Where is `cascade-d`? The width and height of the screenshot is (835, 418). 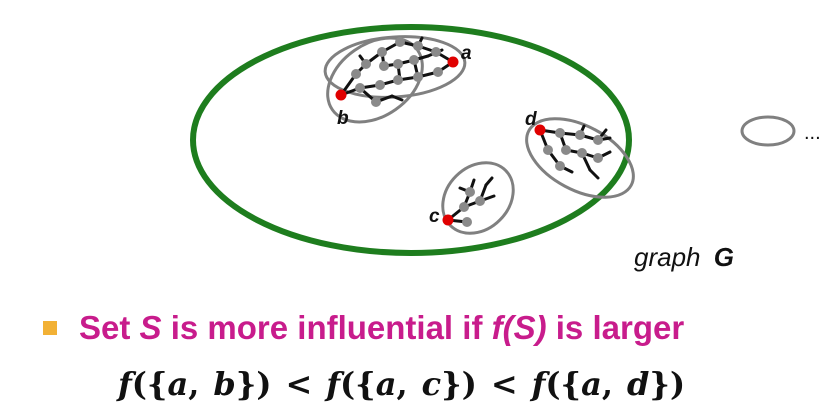 cascade-d is located at coordinates (580, 158).